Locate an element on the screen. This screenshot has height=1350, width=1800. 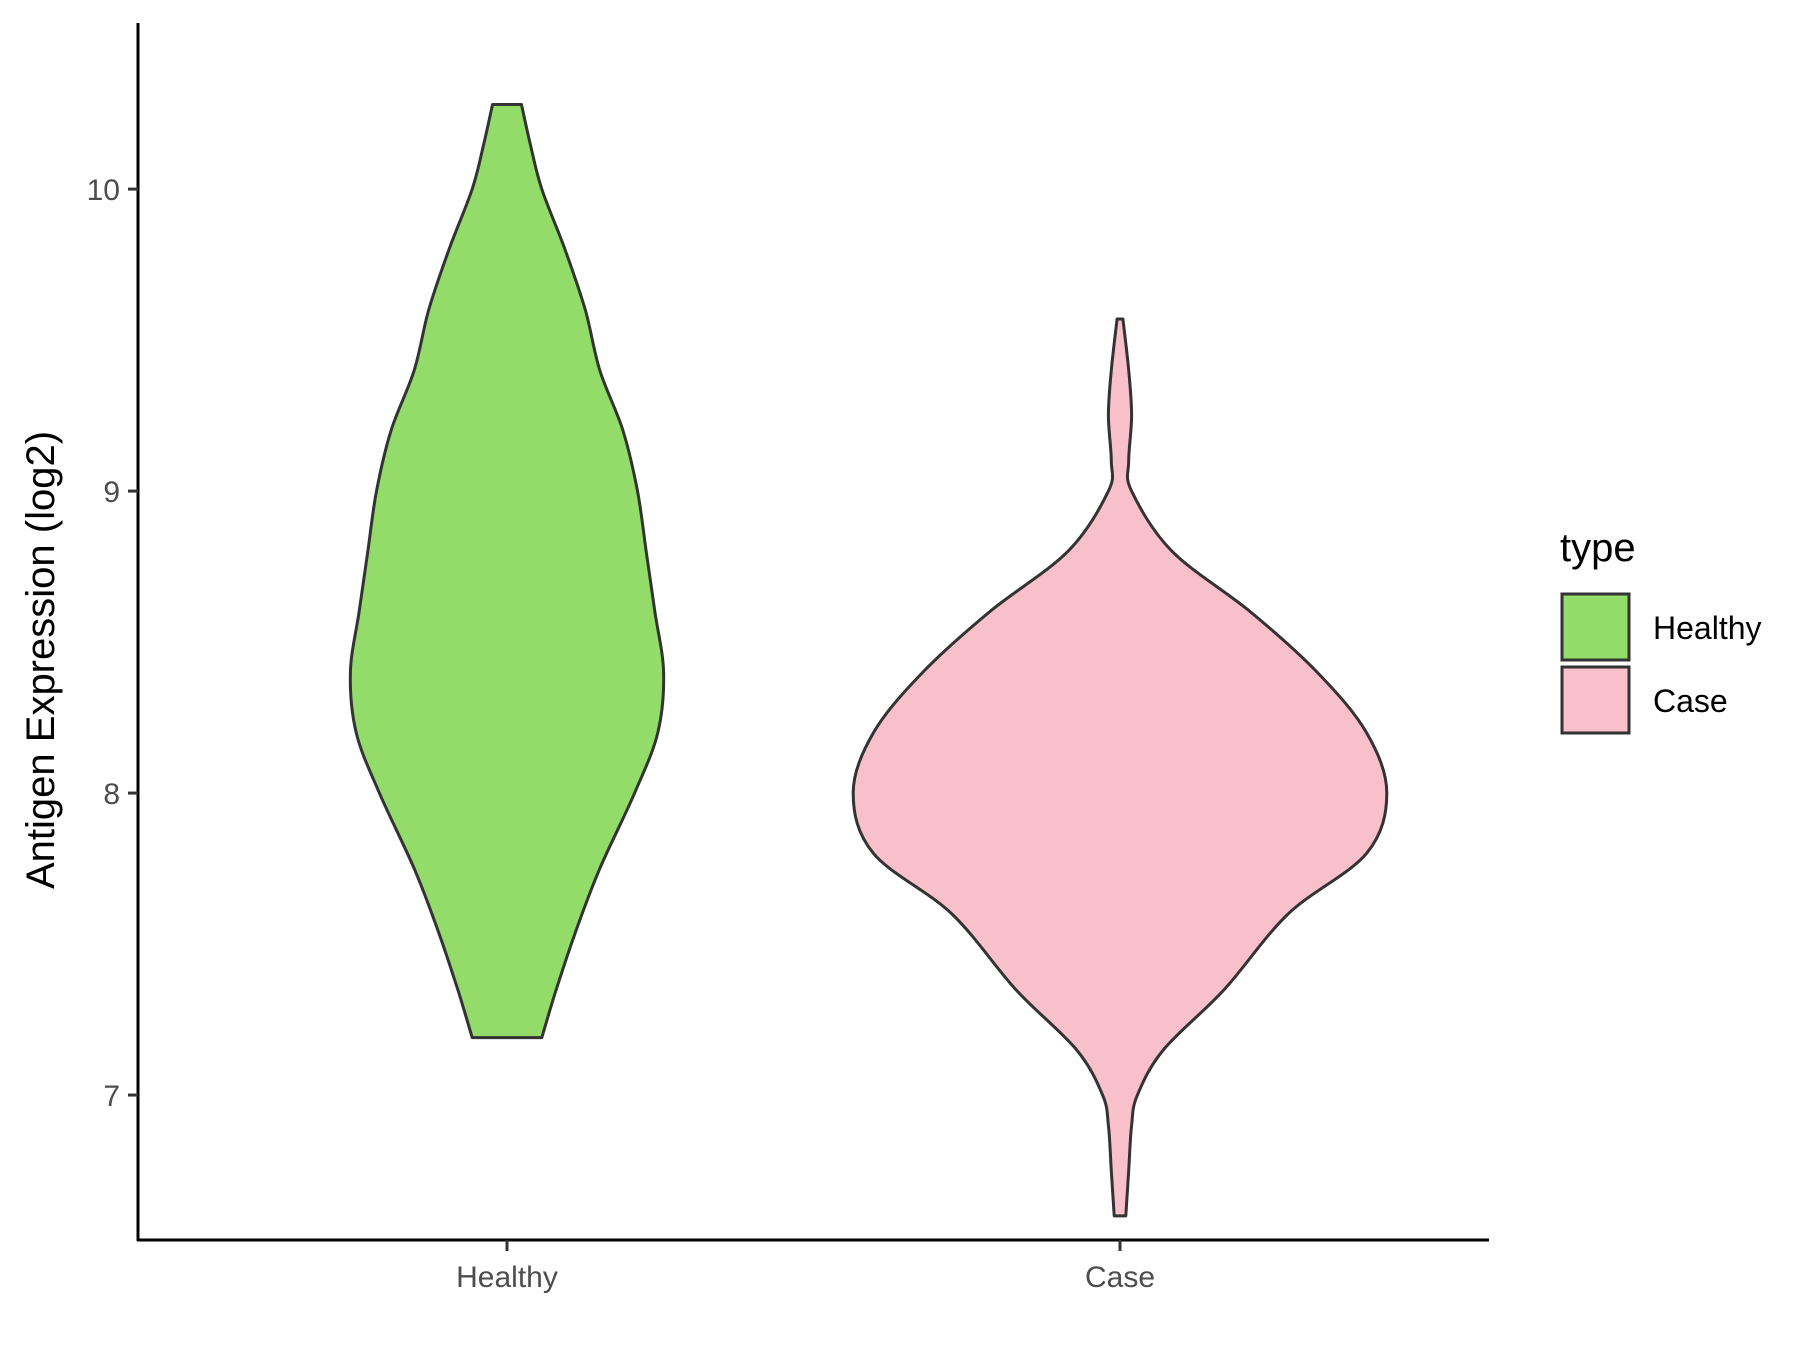
legend-swatch-case is located at coordinates (1595, 700).